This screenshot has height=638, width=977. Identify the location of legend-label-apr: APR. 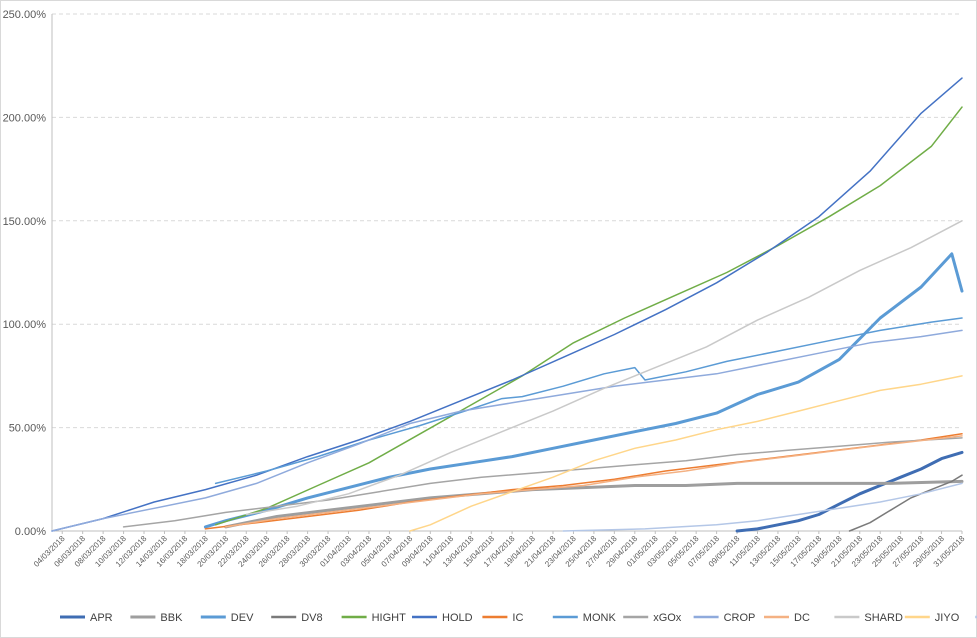
(101, 618).